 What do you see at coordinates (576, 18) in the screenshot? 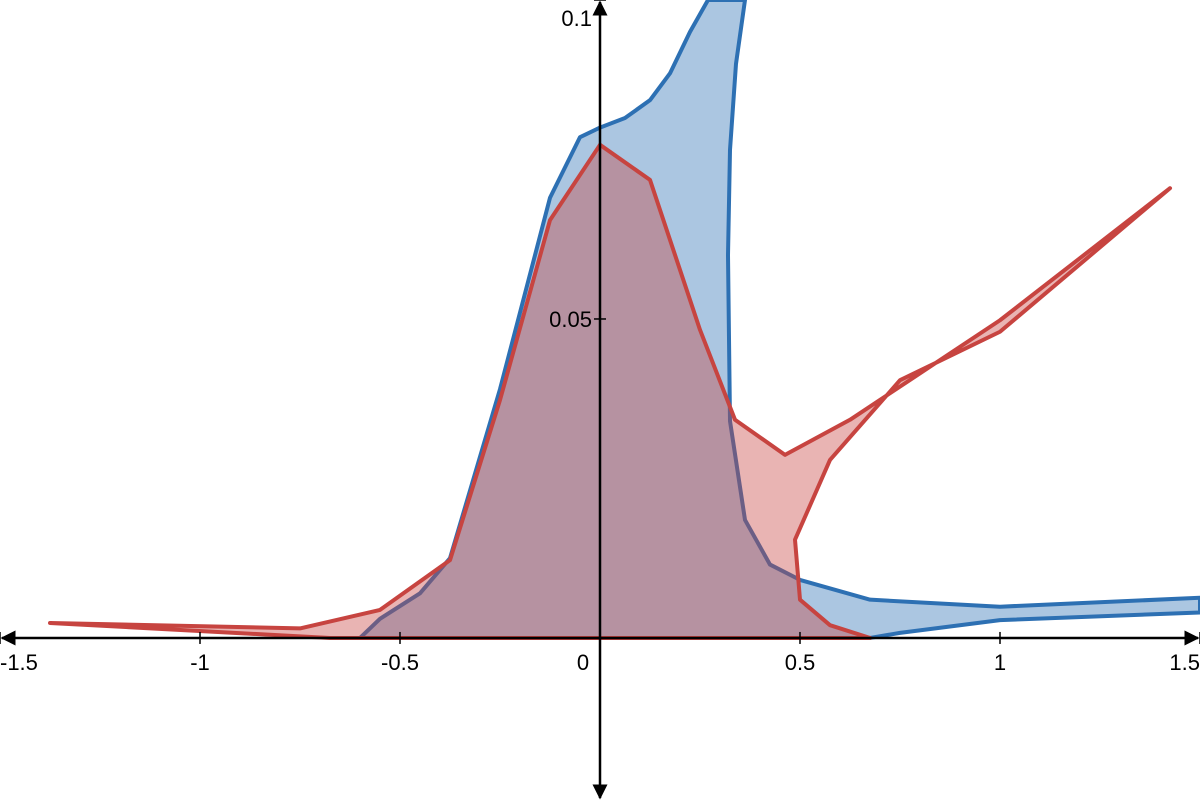
I see `y-tick-label: 0.1` at bounding box center [576, 18].